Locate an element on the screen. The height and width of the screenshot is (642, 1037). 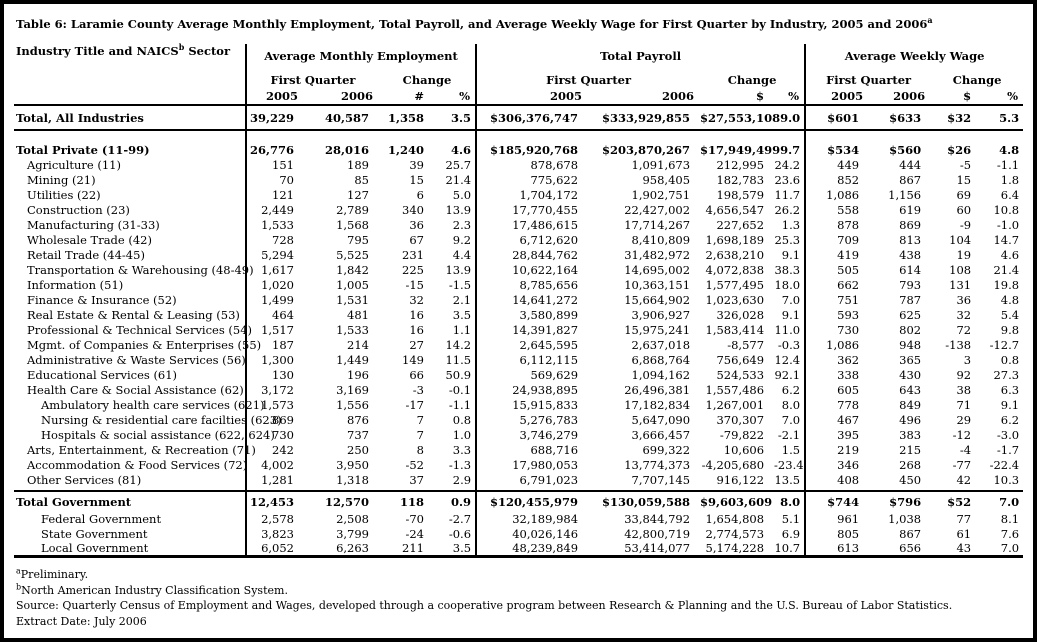
industry-label: Total Private (11-99) is located at coordinates (130, 149).